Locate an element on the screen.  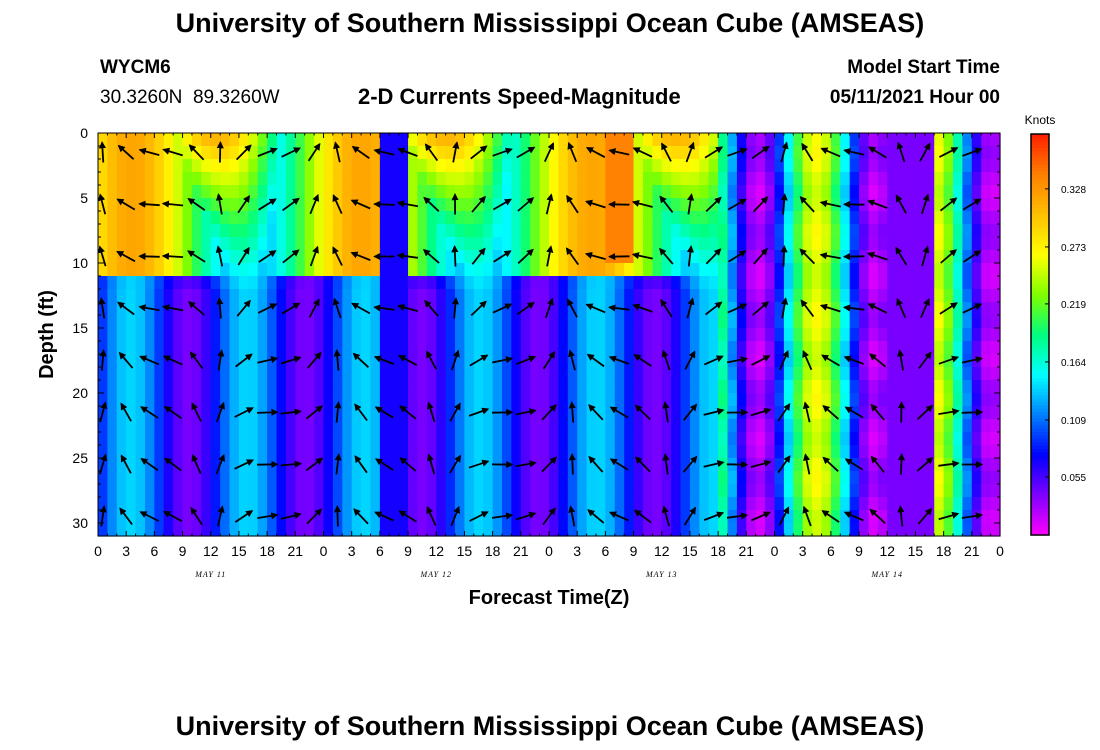
x-tick-label: 12 is located at coordinates (887, 551).